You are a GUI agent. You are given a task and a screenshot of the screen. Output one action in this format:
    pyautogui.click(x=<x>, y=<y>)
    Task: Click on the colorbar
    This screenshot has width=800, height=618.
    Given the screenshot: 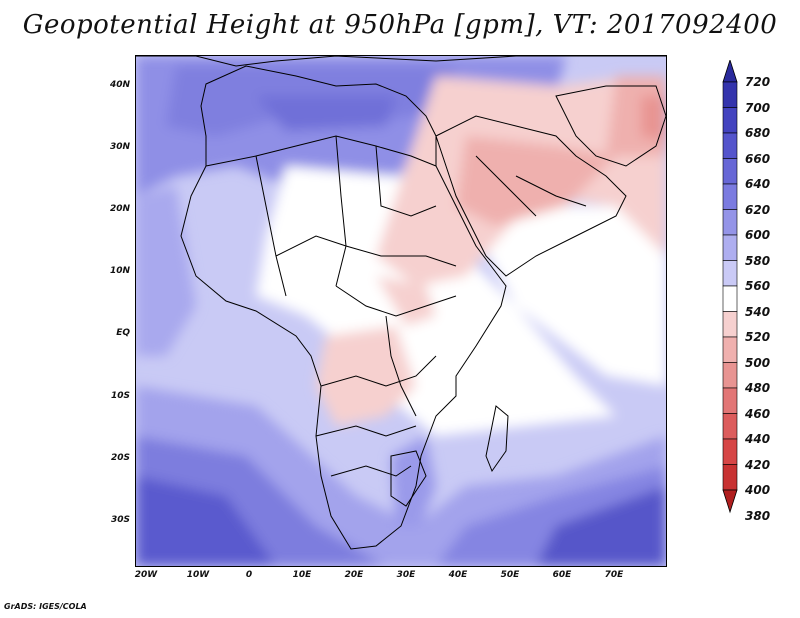 What is the action you would take?
    pyautogui.click(x=730, y=287)
    